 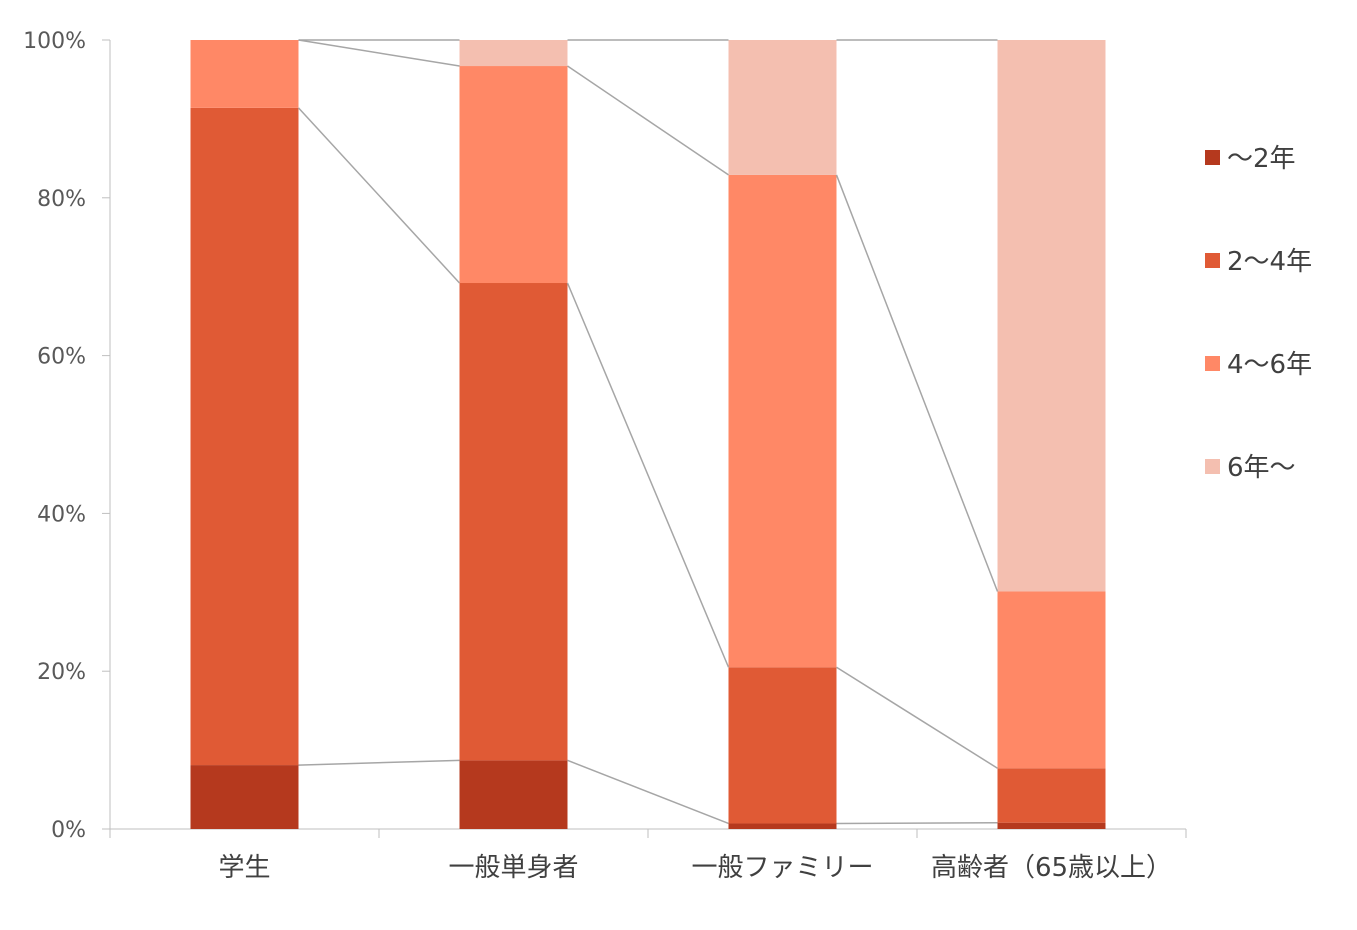 I want to click on y-tick-label: 80%, so click(x=61, y=199).